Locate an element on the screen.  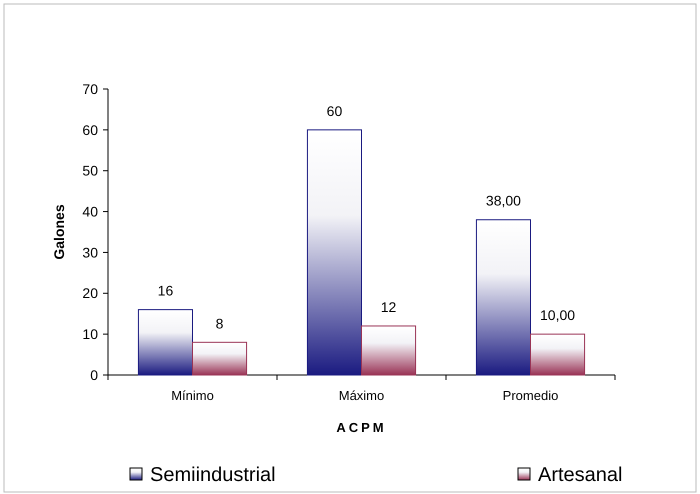
y-tick-label: 70 is located at coordinates (90, 88).